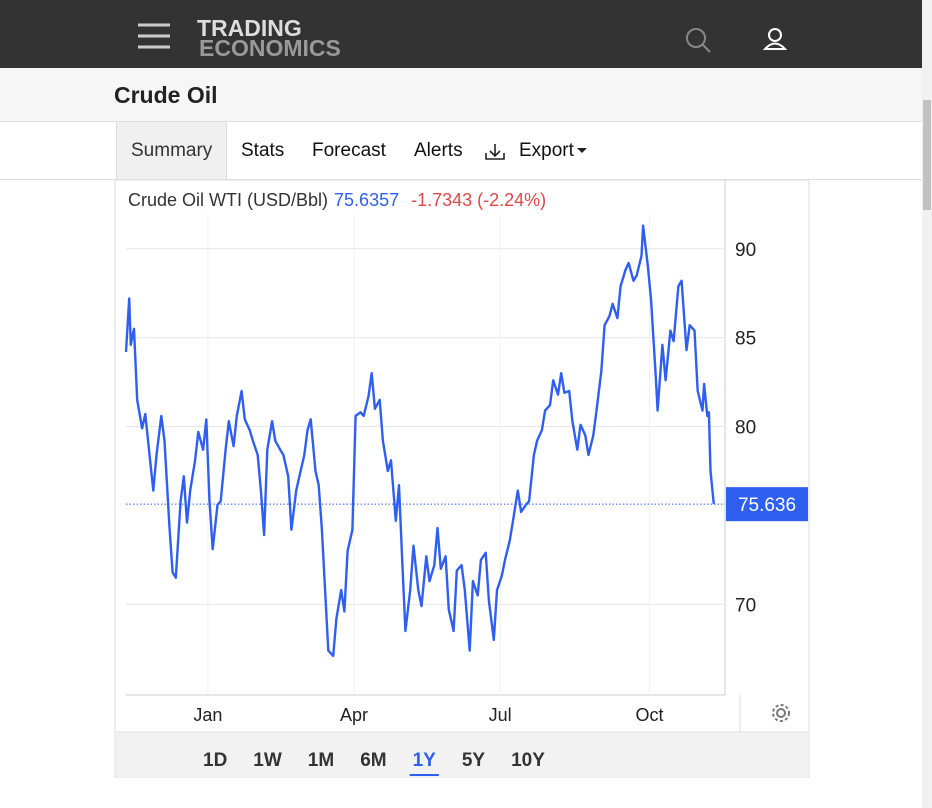 The height and width of the screenshot is (808, 932). What do you see at coordinates (366, 200) in the screenshot?
I see `price: 75.6357` at bounding box center [366, 200].